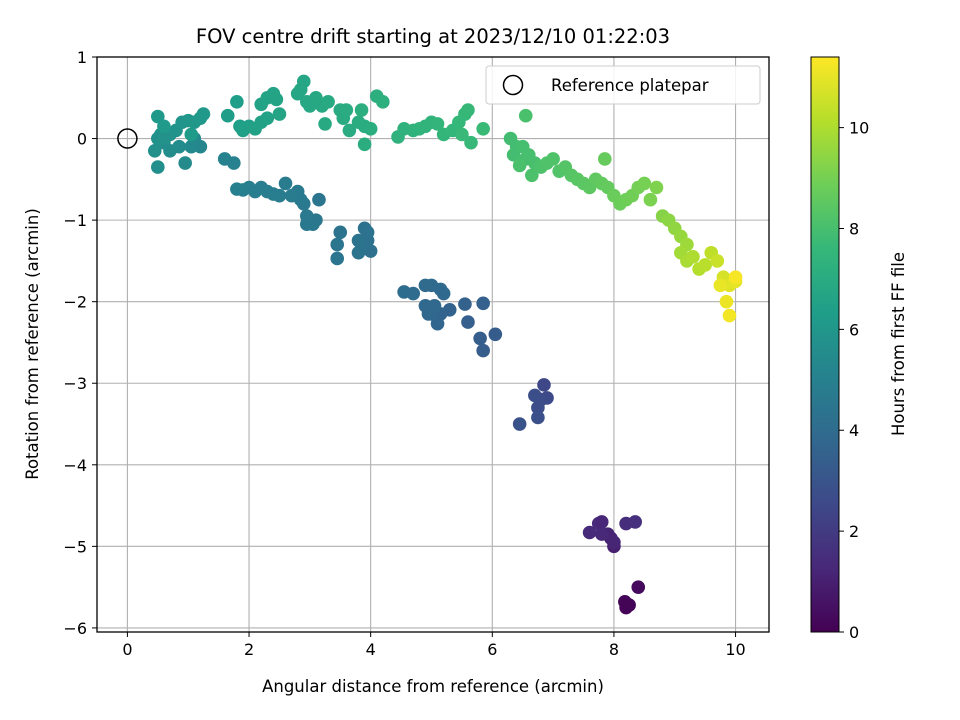  Describe the element at coordinates (735, 649) in the screenshot. I see `x-tick-label: 10` at that location.